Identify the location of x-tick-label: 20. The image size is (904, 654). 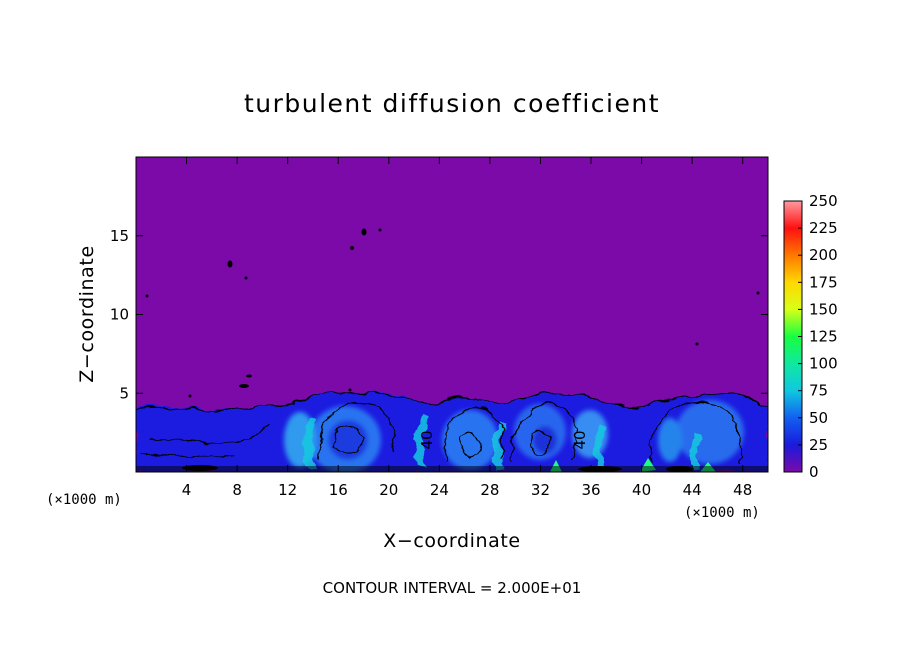
(388, 490).